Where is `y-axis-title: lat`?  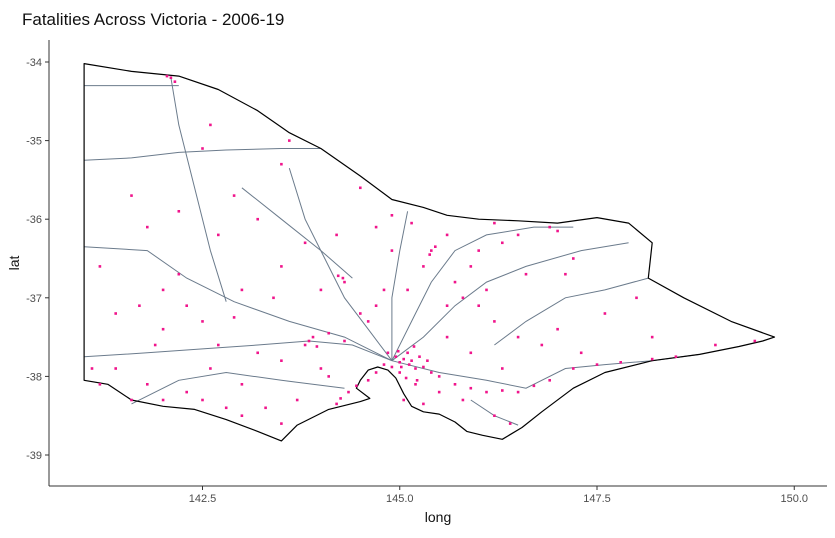 y-axis-title: lat is located at coordinates (14, 263).